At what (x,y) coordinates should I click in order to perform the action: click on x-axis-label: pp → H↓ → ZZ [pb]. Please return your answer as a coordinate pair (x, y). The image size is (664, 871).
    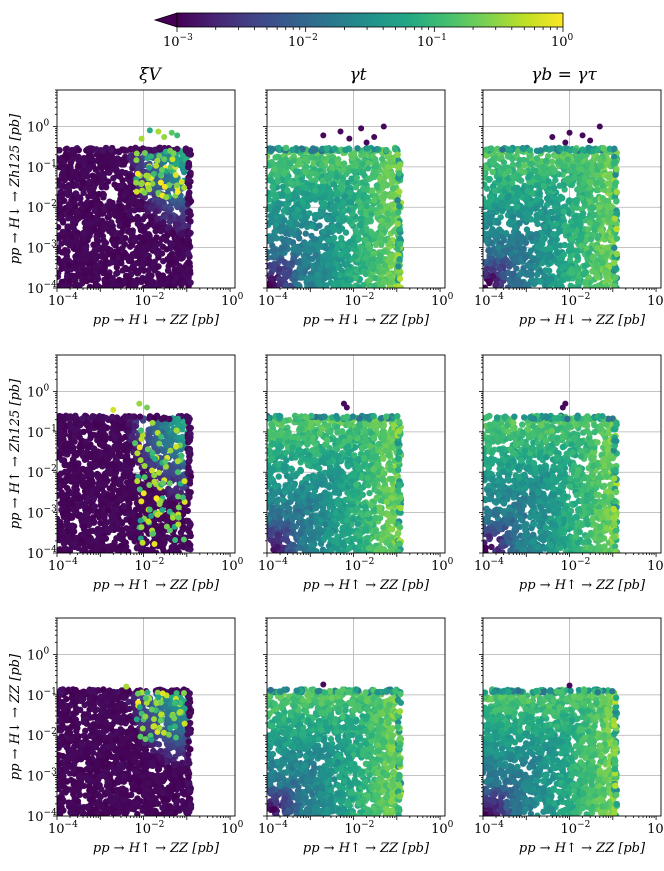
    Looking at the image, I should click on (582, 320).